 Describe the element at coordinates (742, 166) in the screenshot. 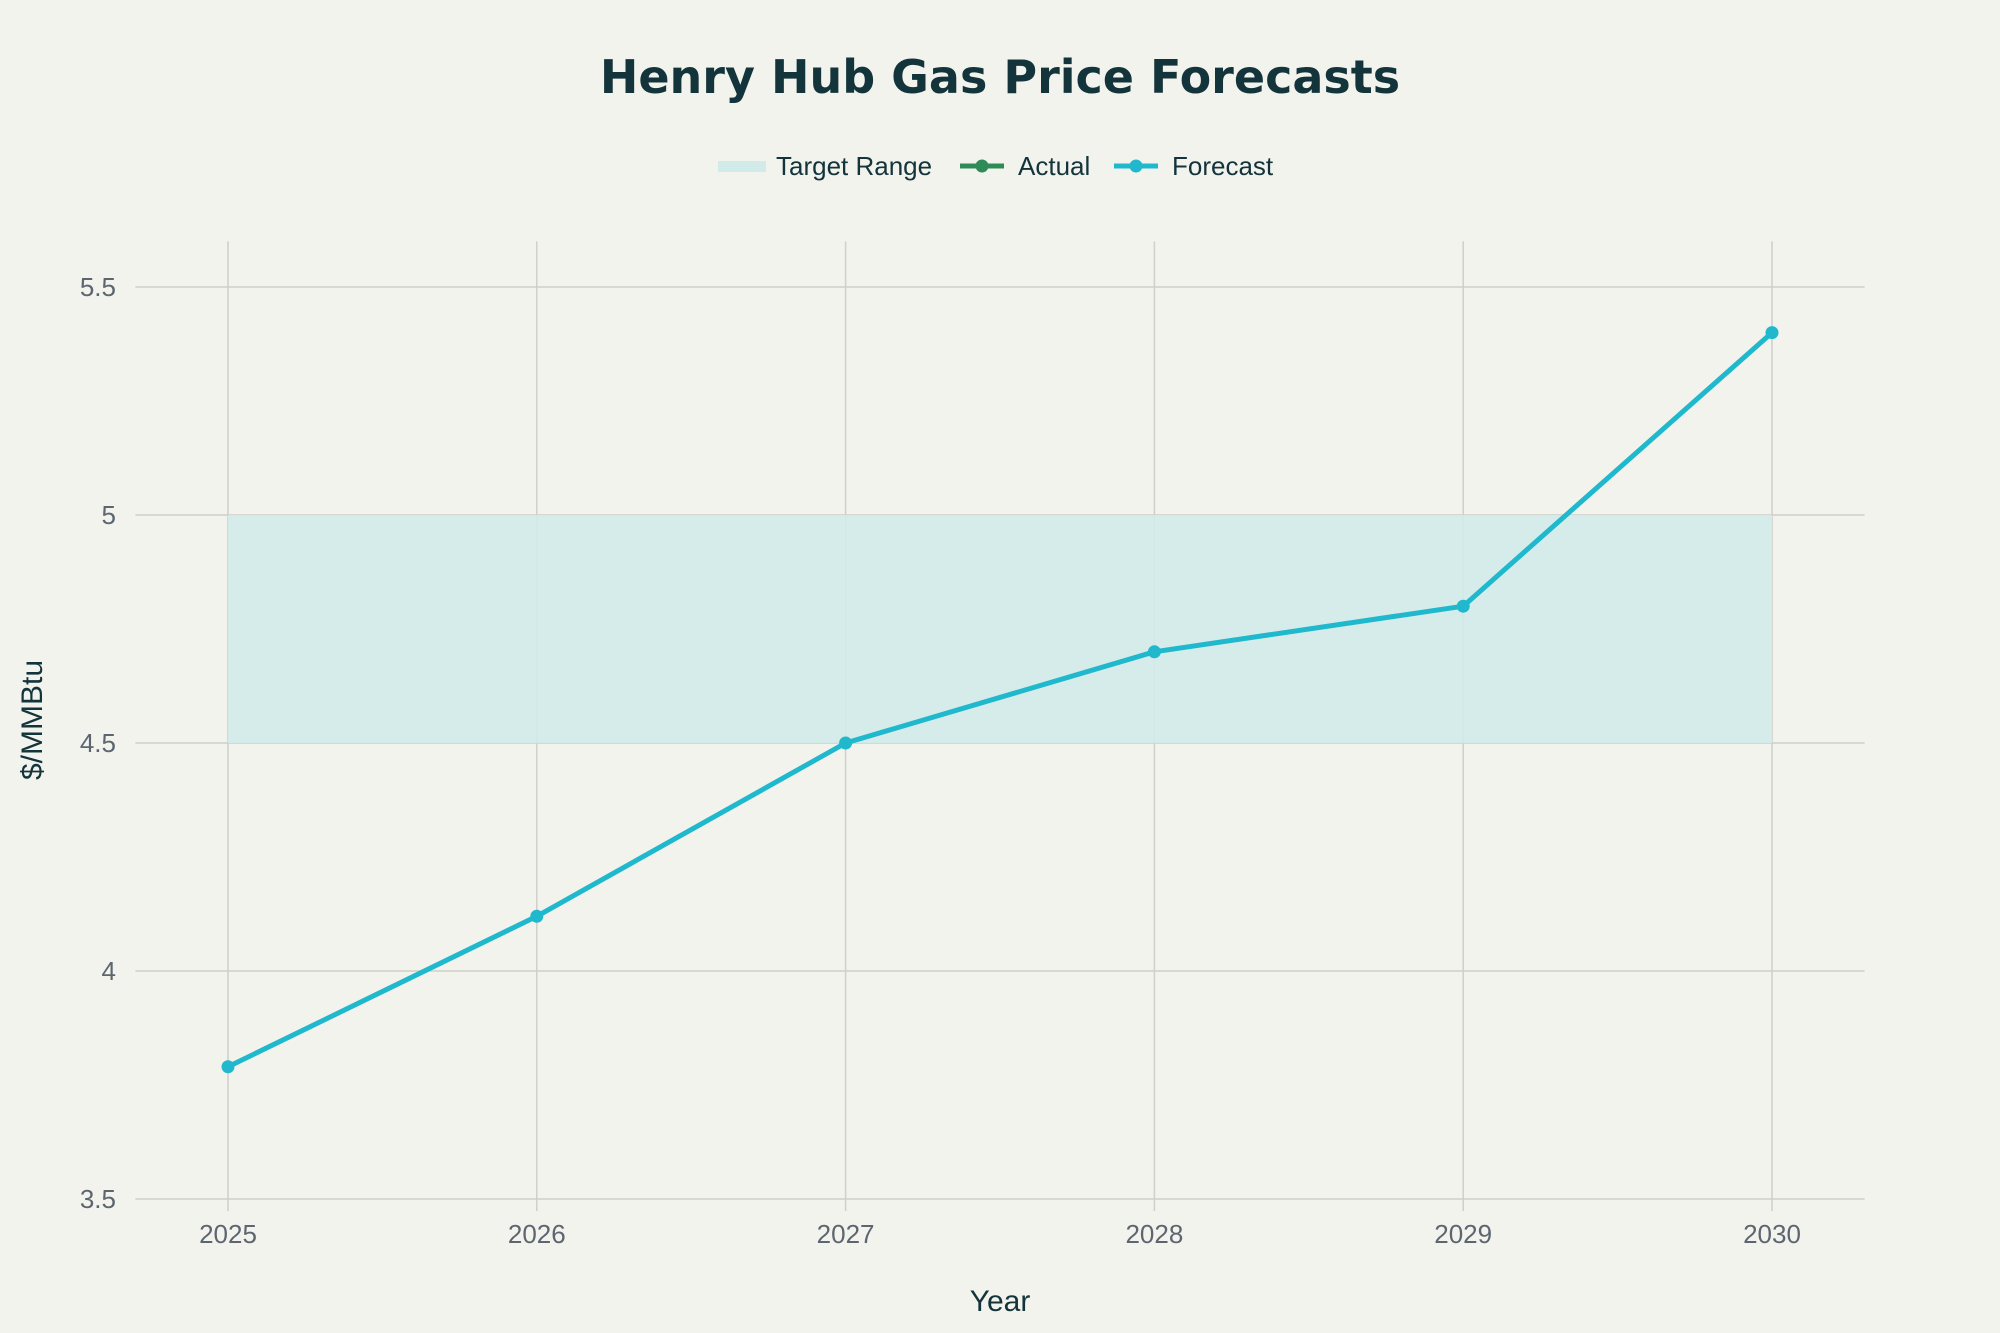

I see `legend-swatch-target-range` at that location.